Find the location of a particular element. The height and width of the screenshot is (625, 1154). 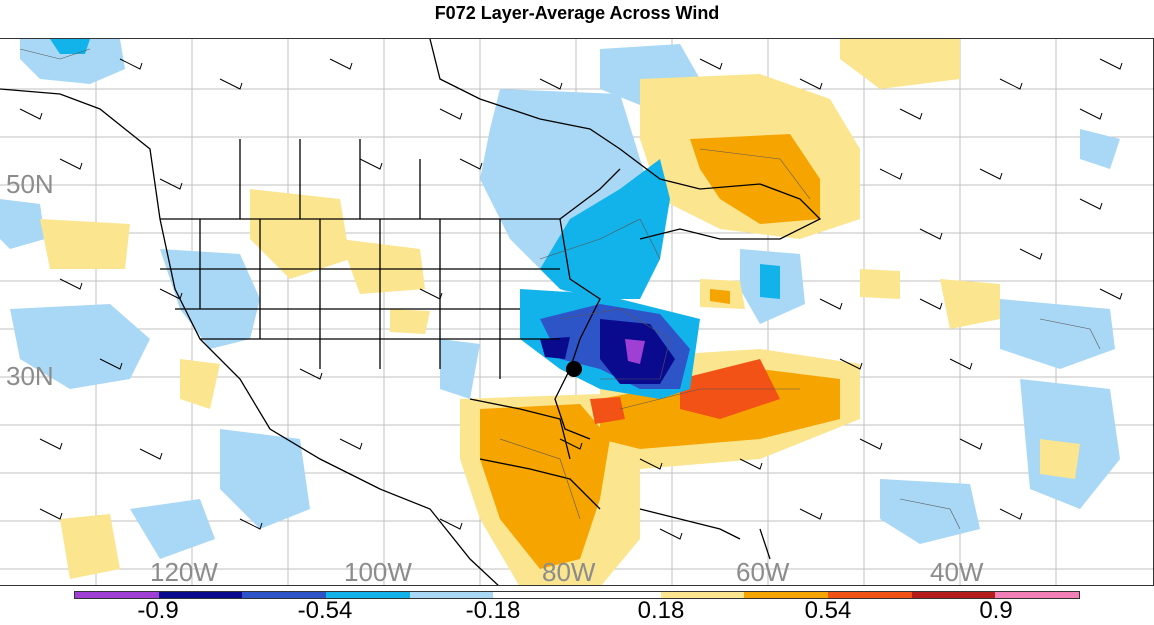

extreme-negative-shading is located at coordinates (635, 351).